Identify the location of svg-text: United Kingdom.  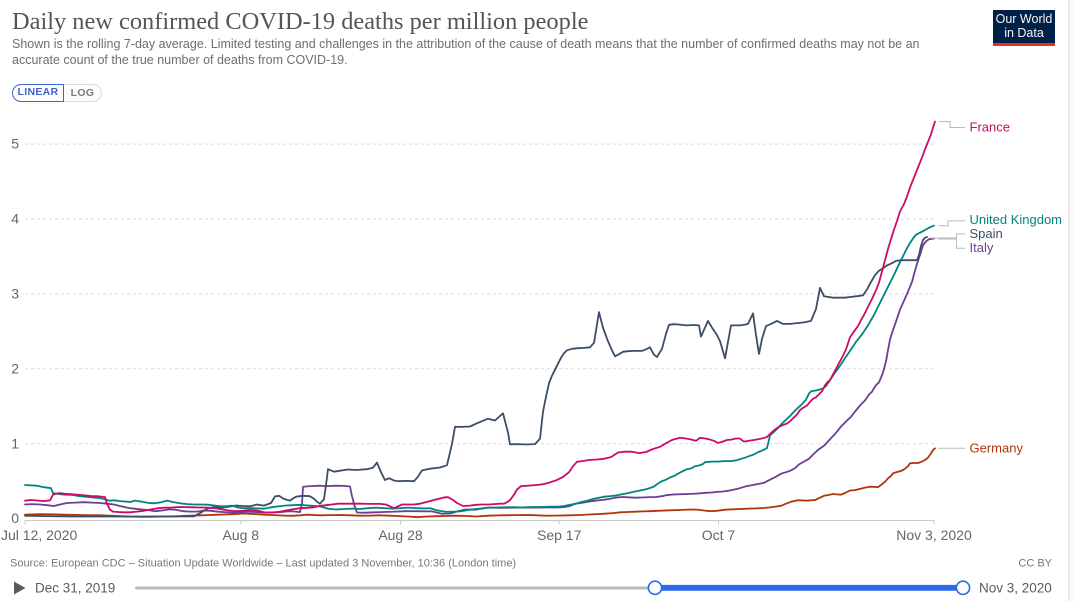
(1016, 219).